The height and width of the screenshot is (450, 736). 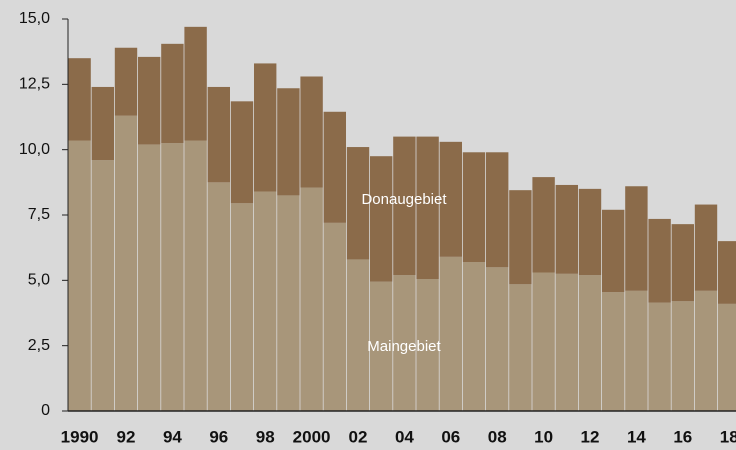 I want to click on x-tick-label: 14, so click(x=636, y=436).